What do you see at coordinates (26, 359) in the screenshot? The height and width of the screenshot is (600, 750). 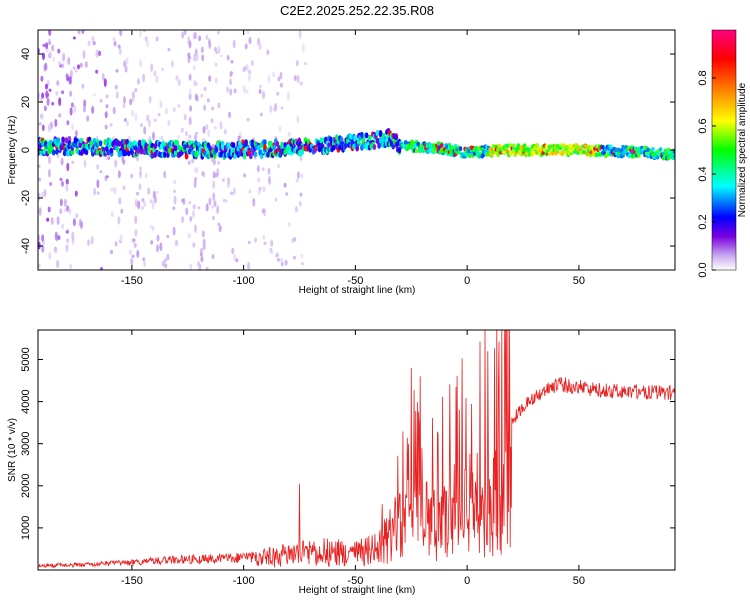 I see `snr-ytick-label: 5000` at bounding box center [26, 359].